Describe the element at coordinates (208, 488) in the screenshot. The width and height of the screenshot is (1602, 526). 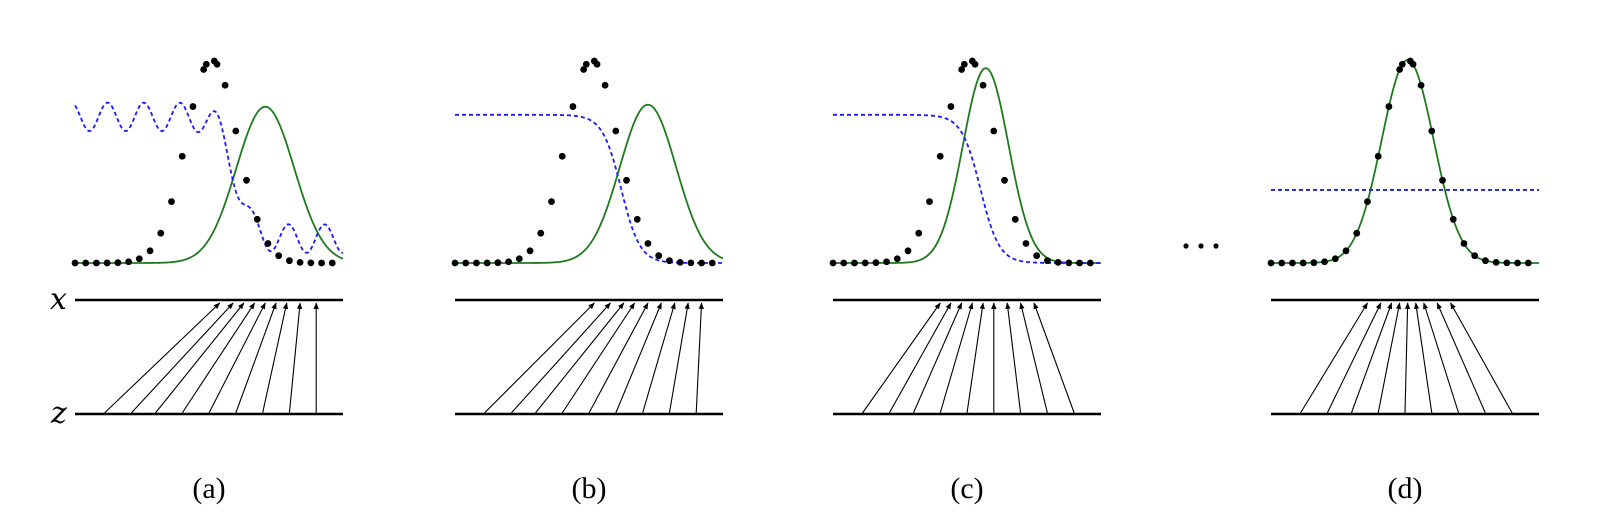
I see `panel-label: (a)` at that location.